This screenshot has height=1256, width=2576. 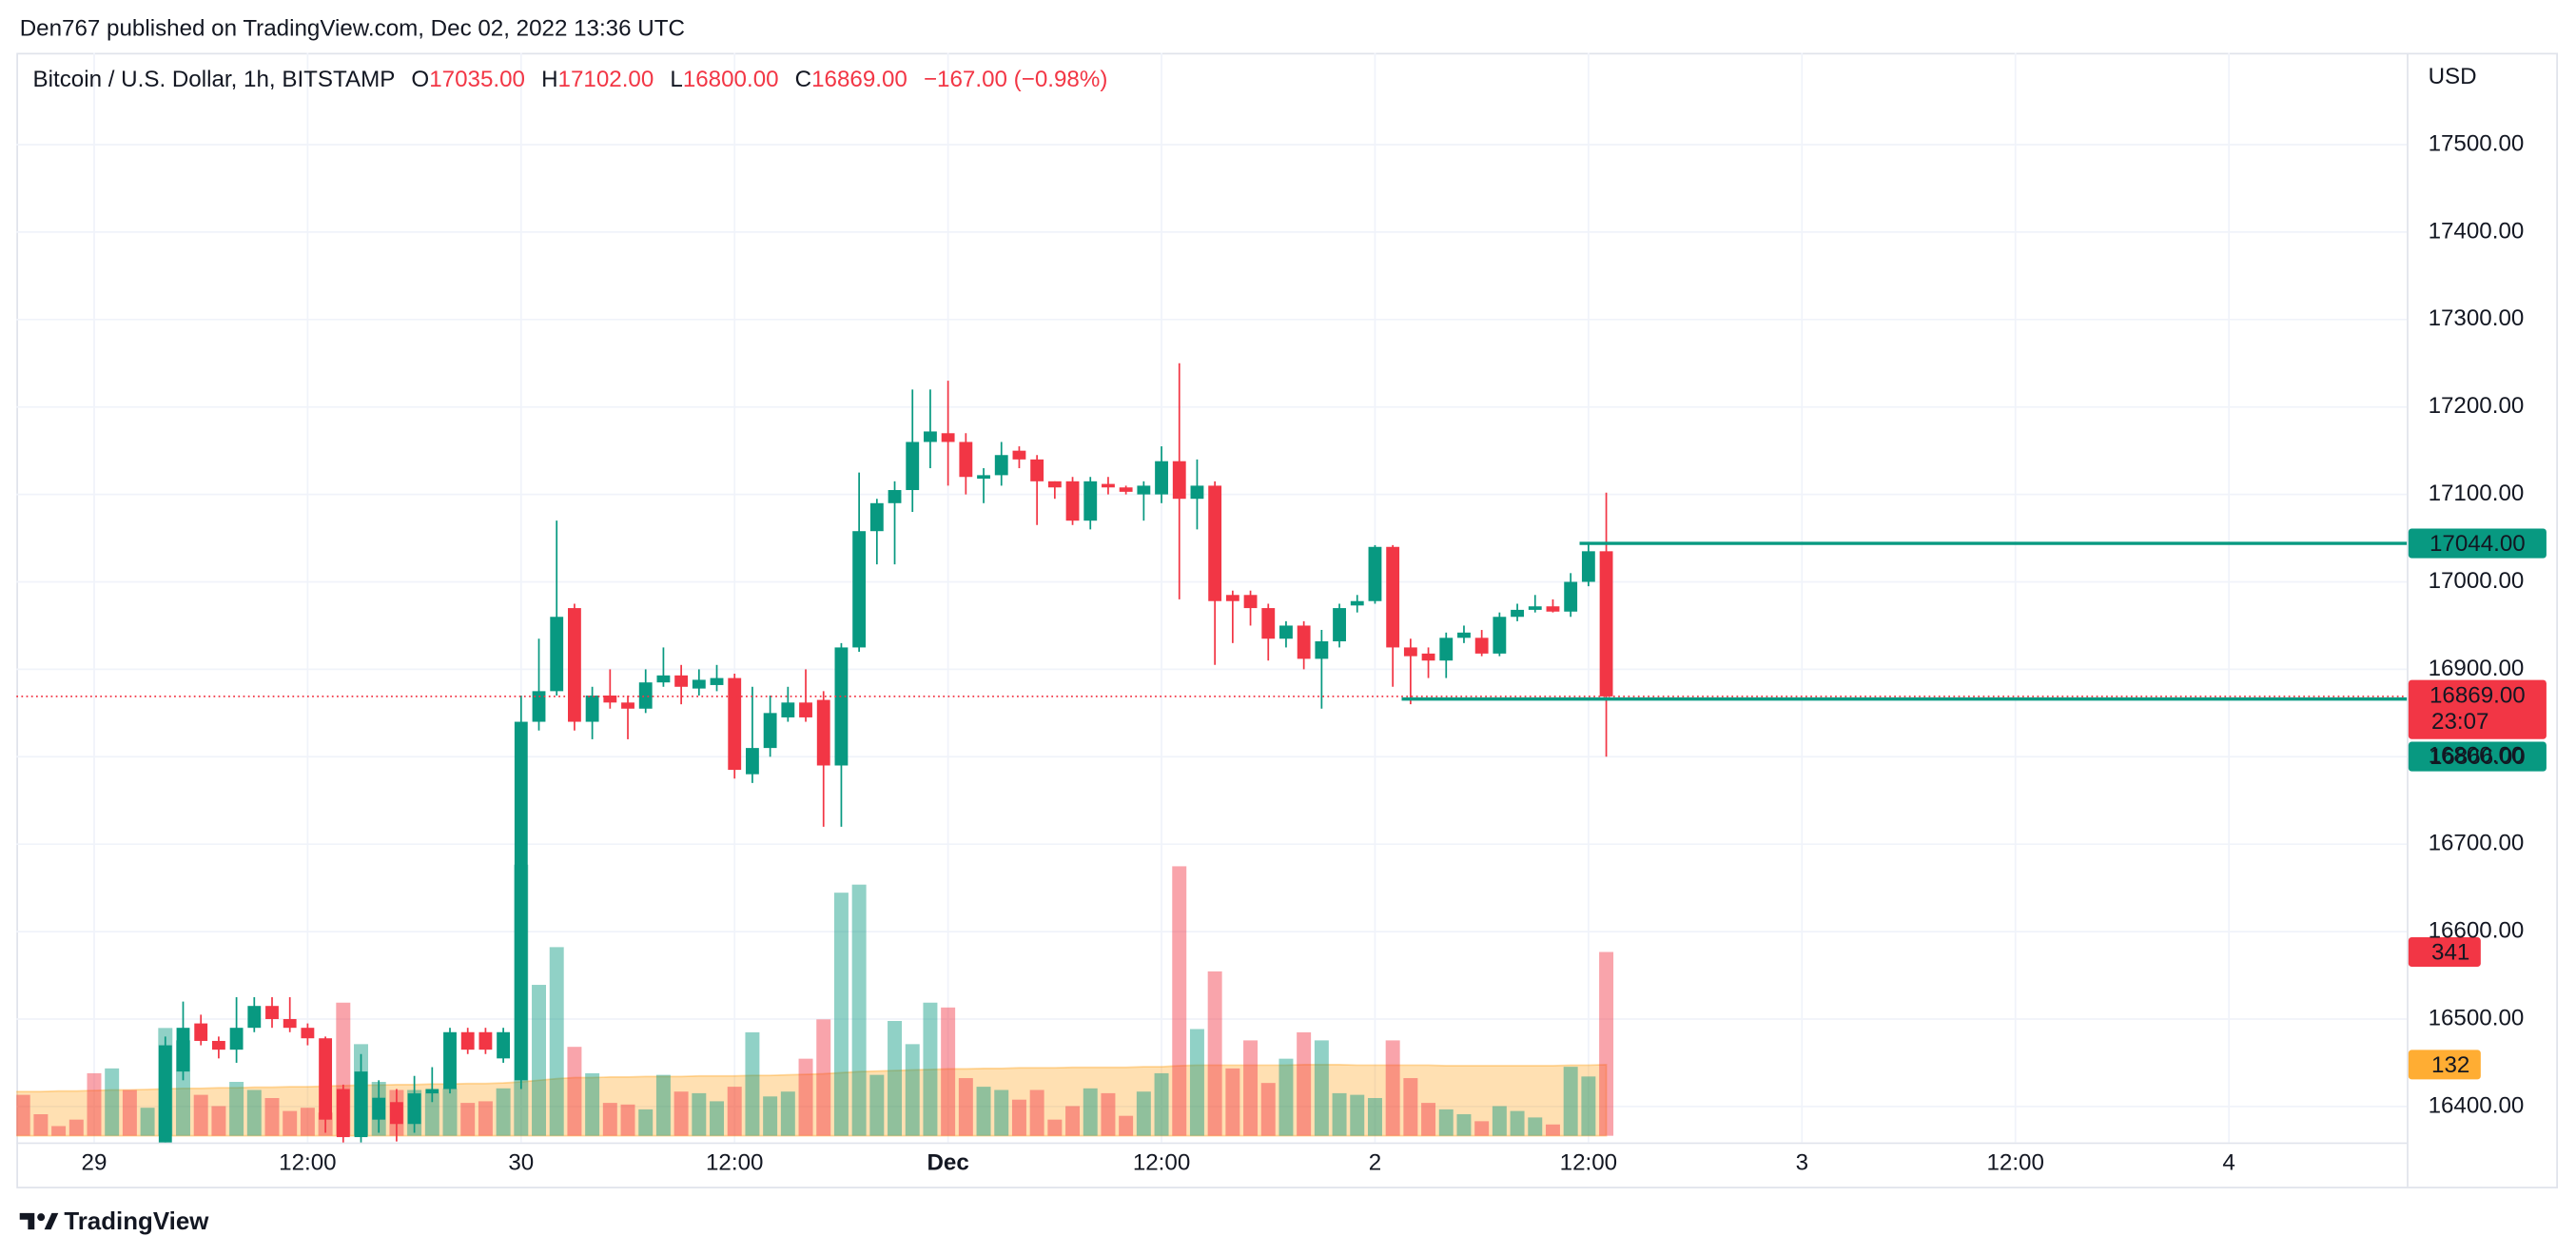 What do you see at coordinates (2228, 1162) in the screenshot?
I see `x-tick-label: 4` at bounding box center [2228, 1162].